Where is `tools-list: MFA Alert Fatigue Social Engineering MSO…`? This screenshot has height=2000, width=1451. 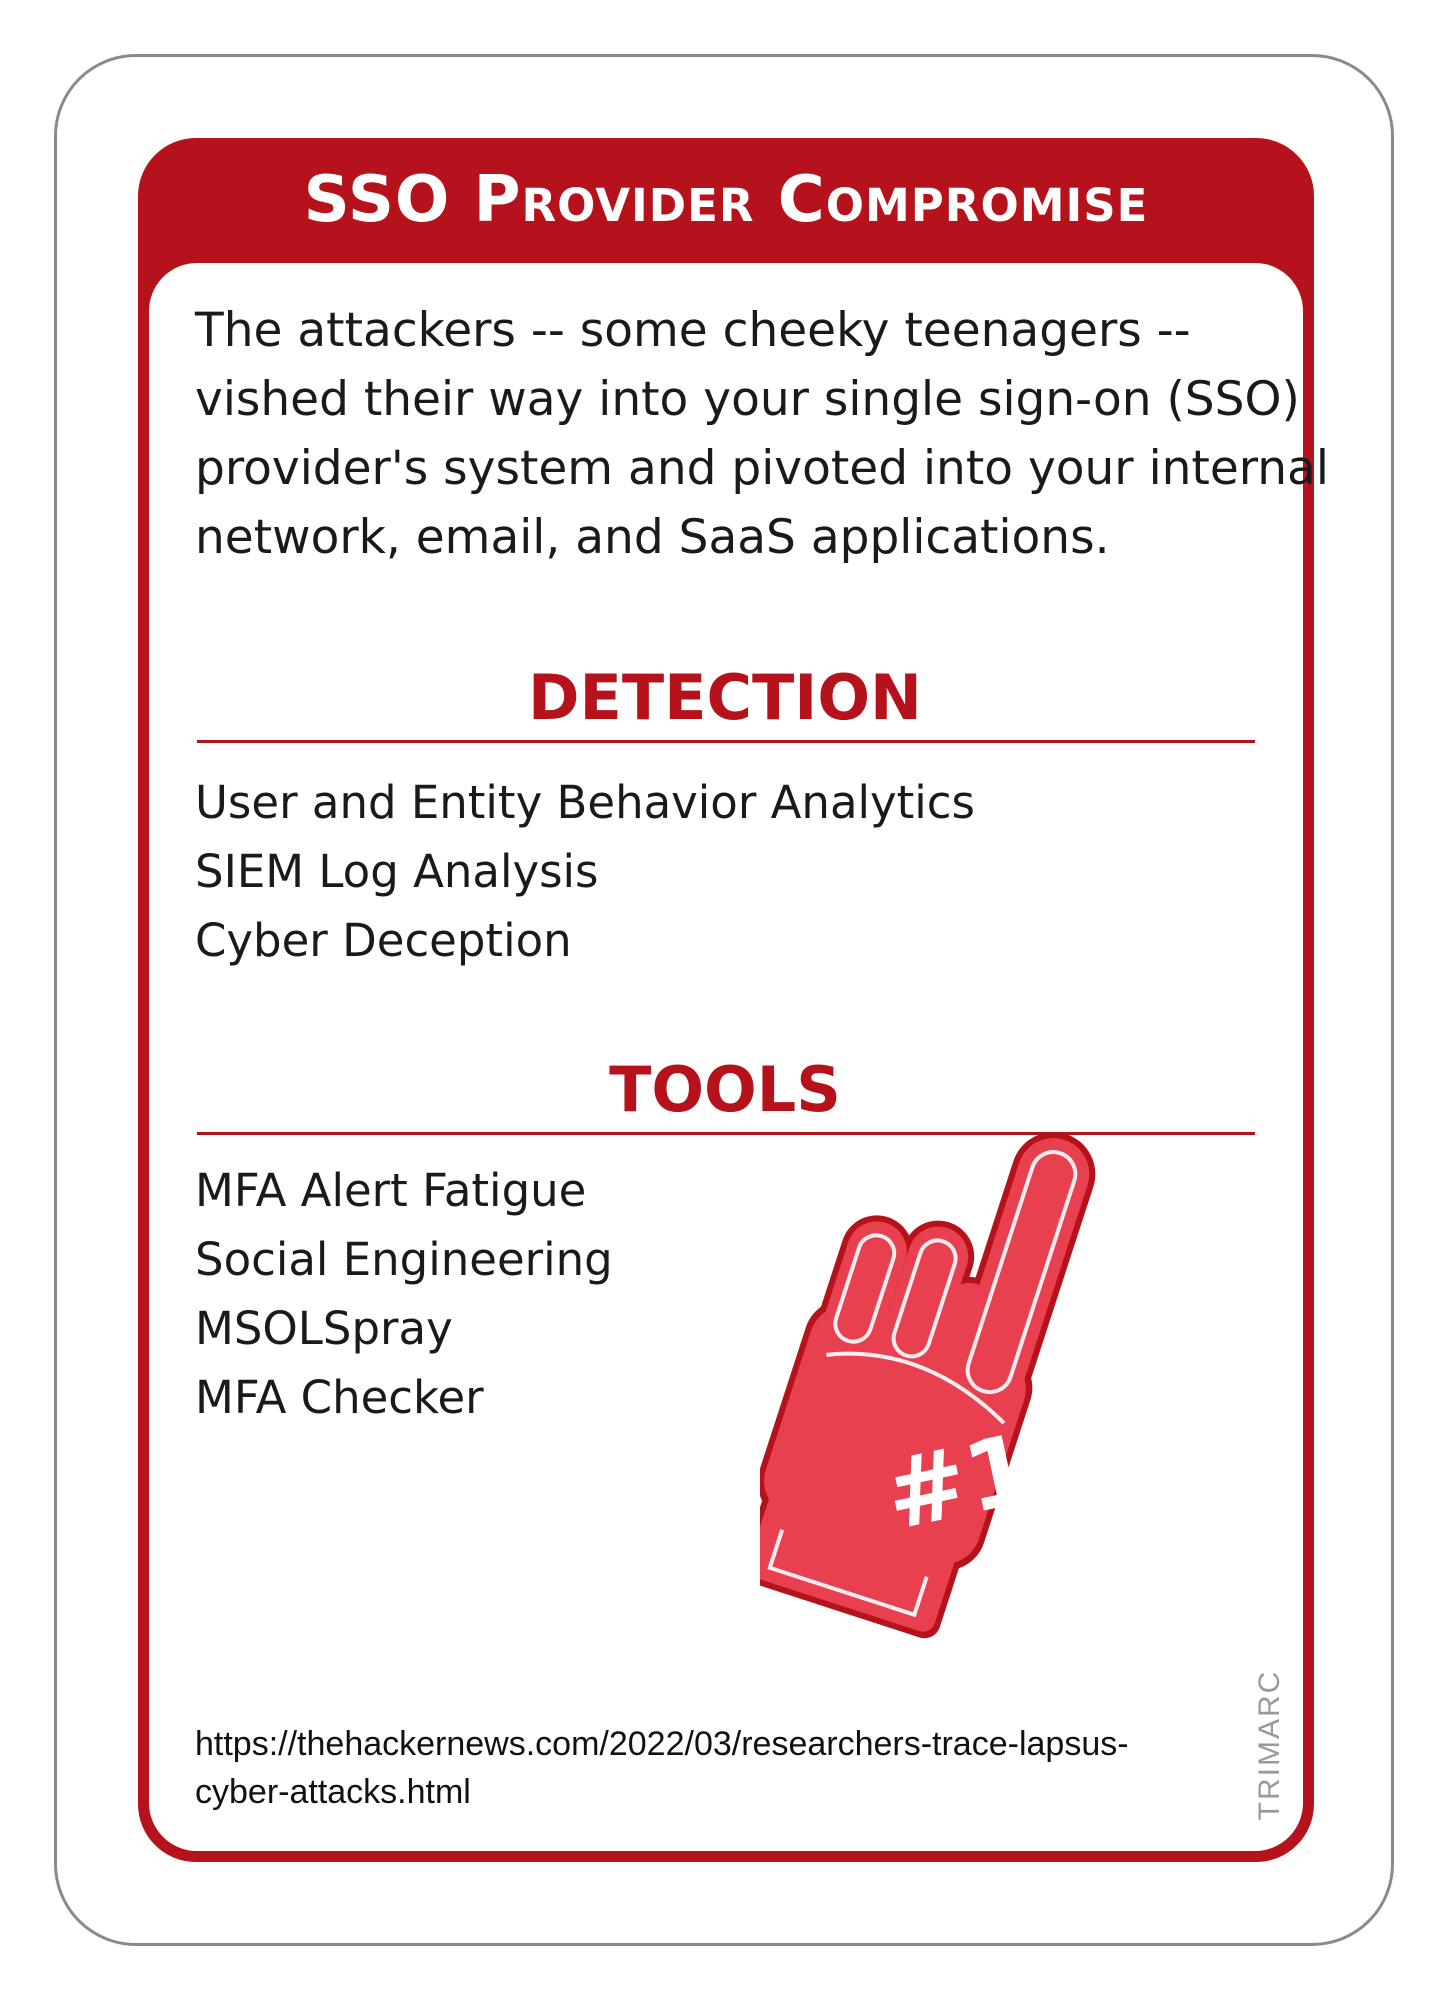 tools-list: MFA Alert Fatigue Social Engineering MSO… is located at coordinates (404, 1294).